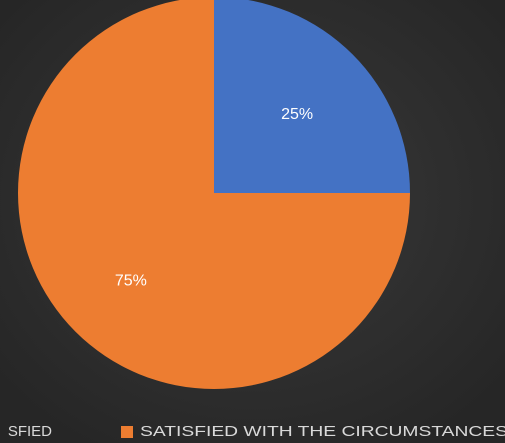 The width and height of the screenshot is (505, 443). I want to click on data-label: 25%, so click(297, 114).